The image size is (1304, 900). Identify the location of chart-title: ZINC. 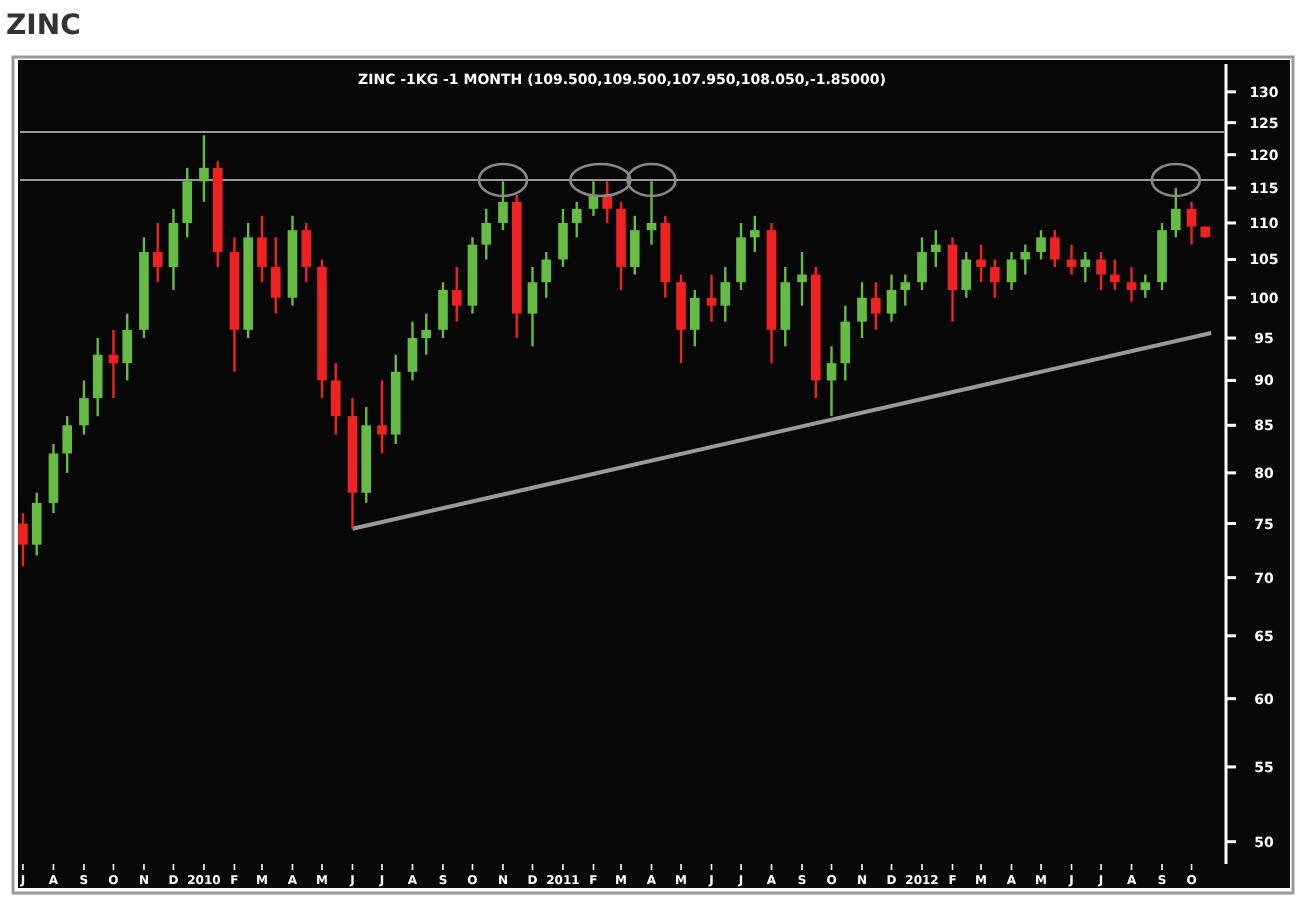
(43, 26).